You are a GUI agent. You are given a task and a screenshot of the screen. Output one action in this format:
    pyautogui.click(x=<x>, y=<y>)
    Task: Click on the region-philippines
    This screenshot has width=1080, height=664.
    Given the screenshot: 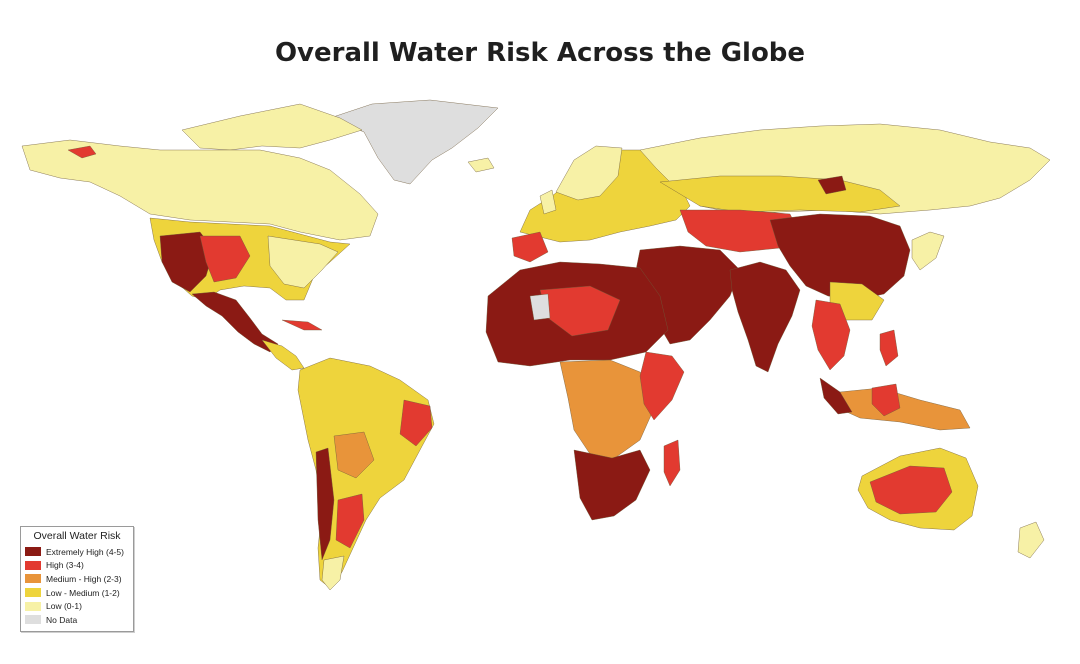 What is the action you would take?
    pyautogui.click(x=889, y=348)
    